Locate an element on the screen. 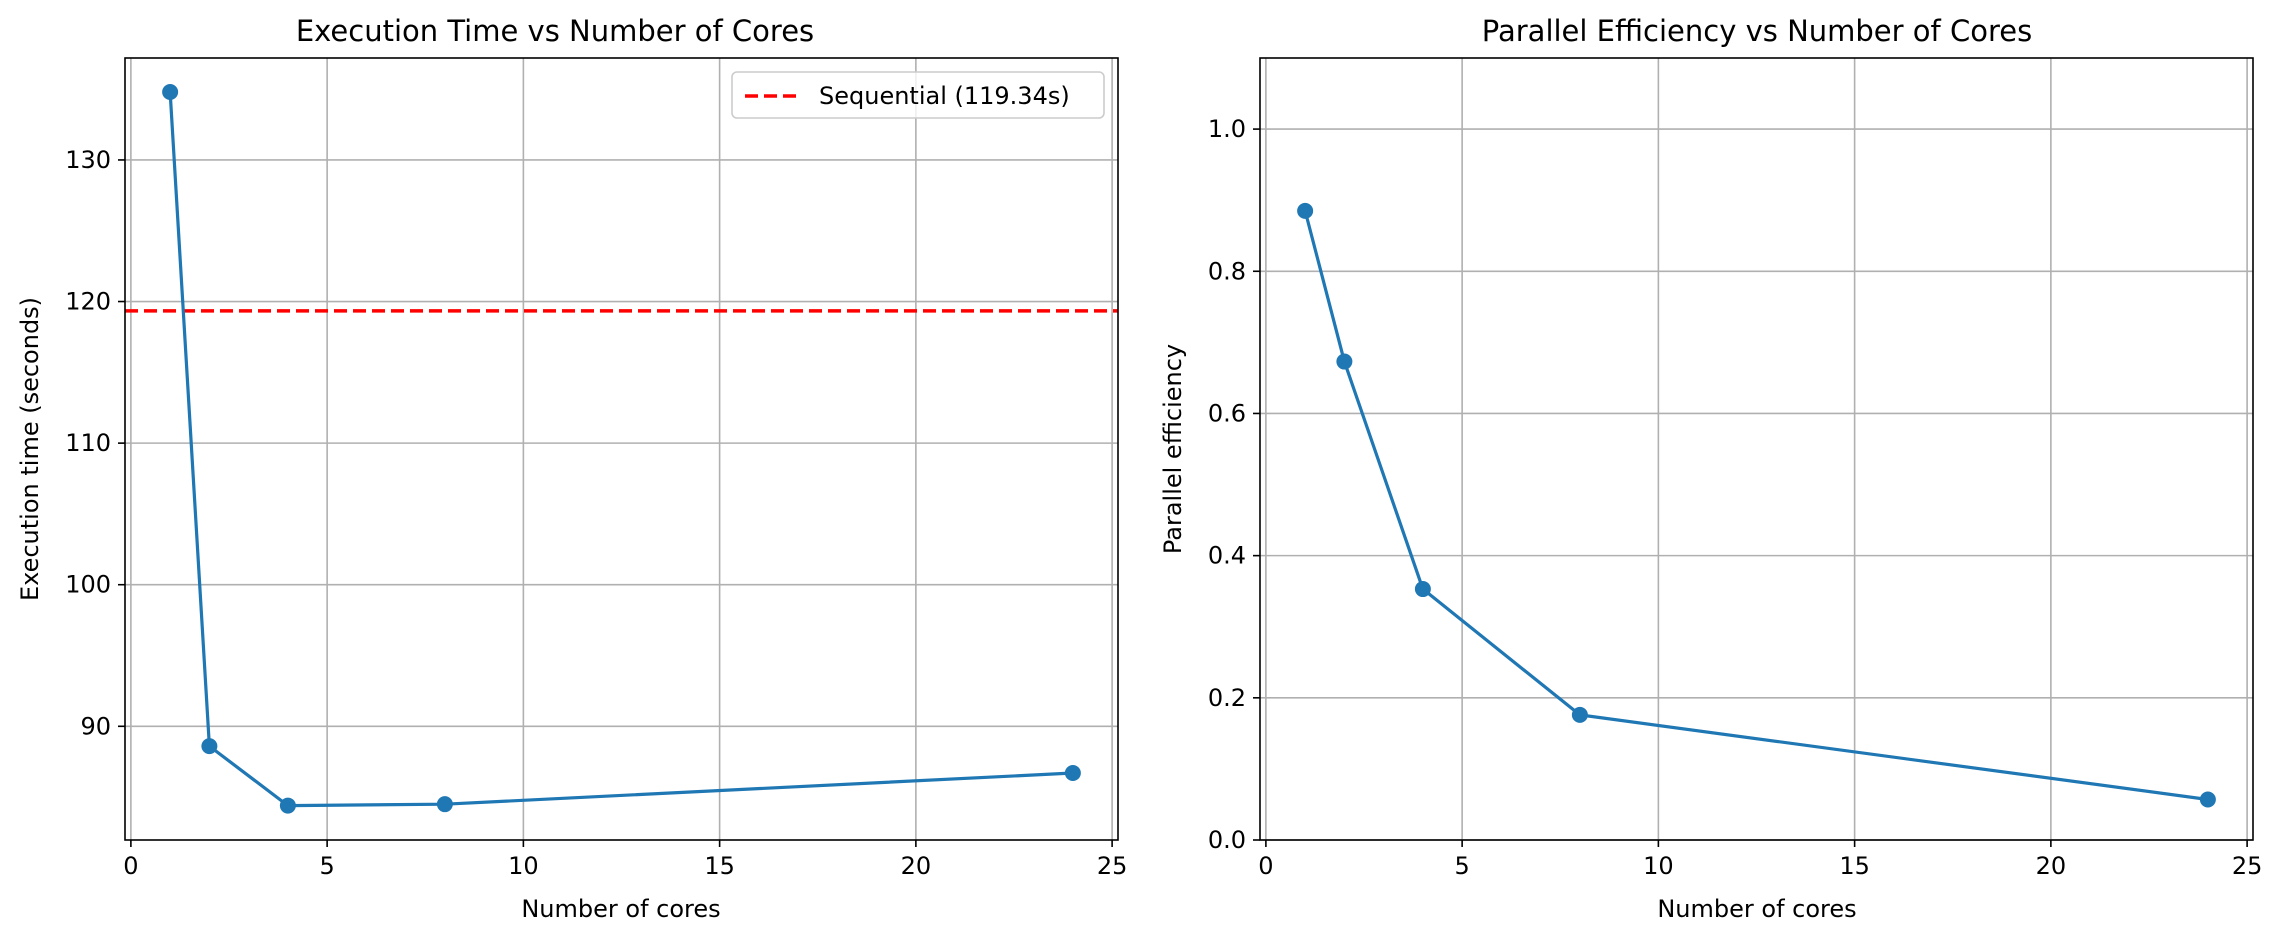 The height and width of the screenshot is (940, 2283). legend-label-sequential: Sequential (119.34s) is located at coordinates (944, 96).